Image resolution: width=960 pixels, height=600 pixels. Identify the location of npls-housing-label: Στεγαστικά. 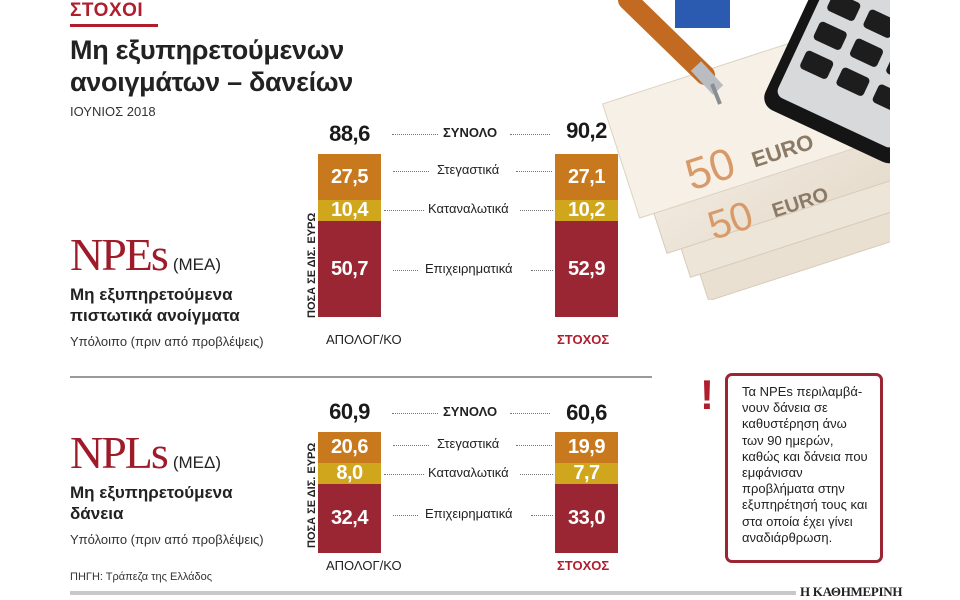
(468, 443).